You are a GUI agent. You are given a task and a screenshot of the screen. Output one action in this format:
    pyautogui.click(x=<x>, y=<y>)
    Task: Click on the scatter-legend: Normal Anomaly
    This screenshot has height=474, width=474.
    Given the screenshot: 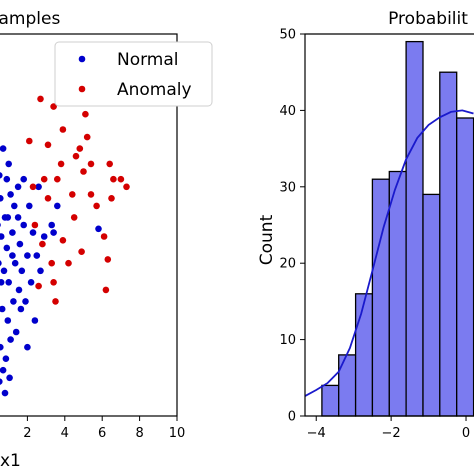 What is the action you would take?
    pyautogui.click(x=133, y=74)
    